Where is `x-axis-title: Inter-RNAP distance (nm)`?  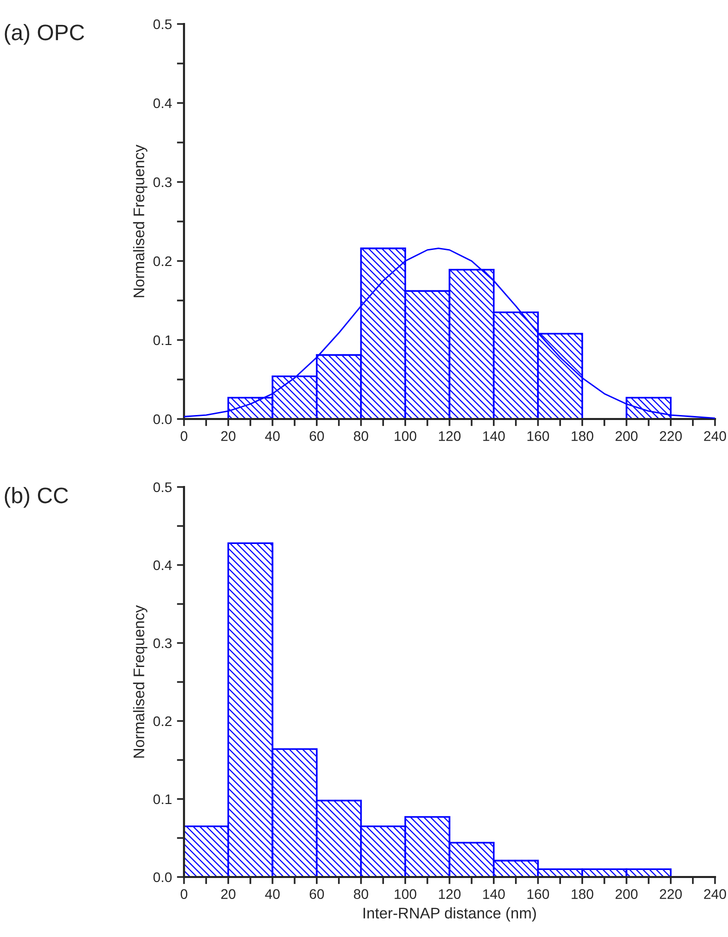 x-axis-title: Inter-RNAP distance (nm) is located at coordinates (450, 914).